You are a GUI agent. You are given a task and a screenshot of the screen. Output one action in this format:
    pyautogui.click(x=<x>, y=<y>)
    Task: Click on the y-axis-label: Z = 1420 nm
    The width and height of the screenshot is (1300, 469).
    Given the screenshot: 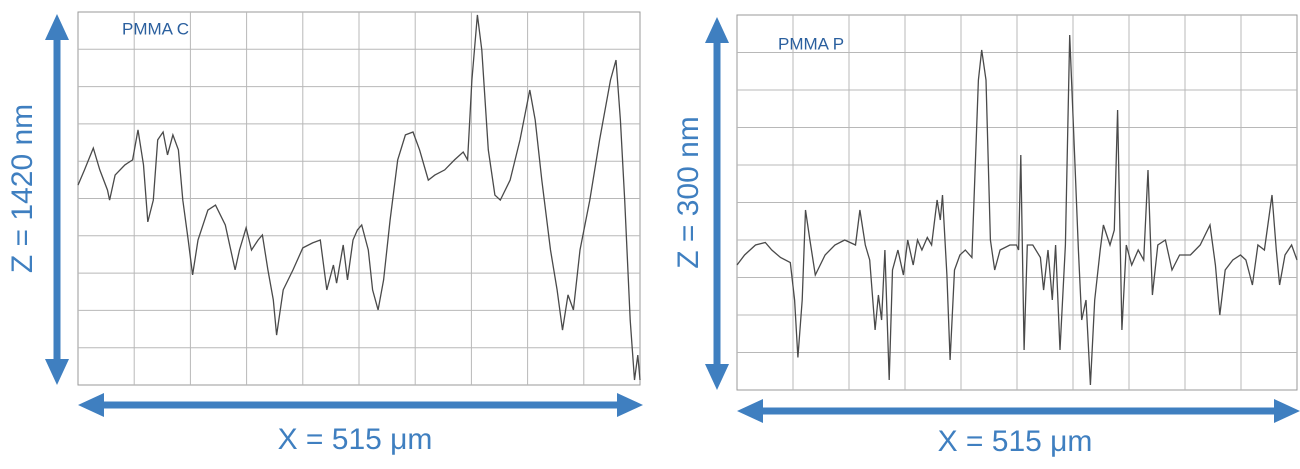 What is the action you would take?
    pyautogui.click(x=22, y=188)
    